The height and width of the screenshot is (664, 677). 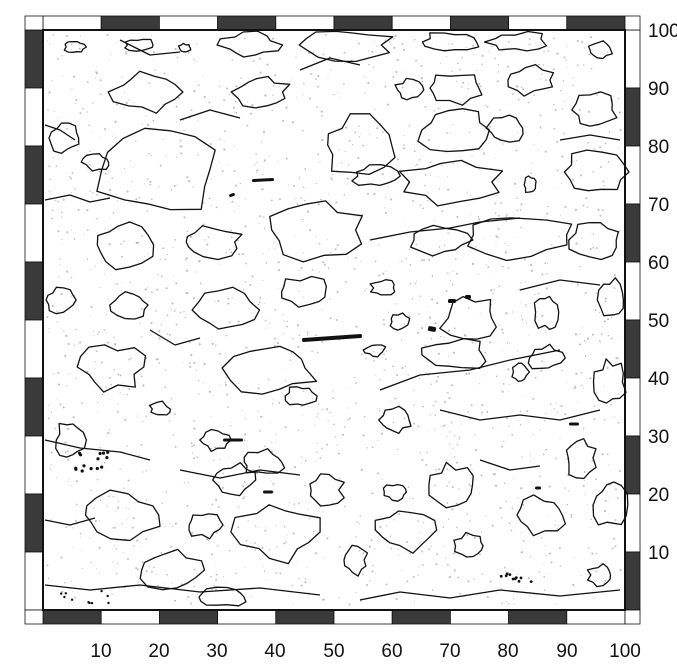 What do you see at coordinates (658, 553) in the screenshot?
I see `y-tick-label: 10` at bounding box center [658, 553].